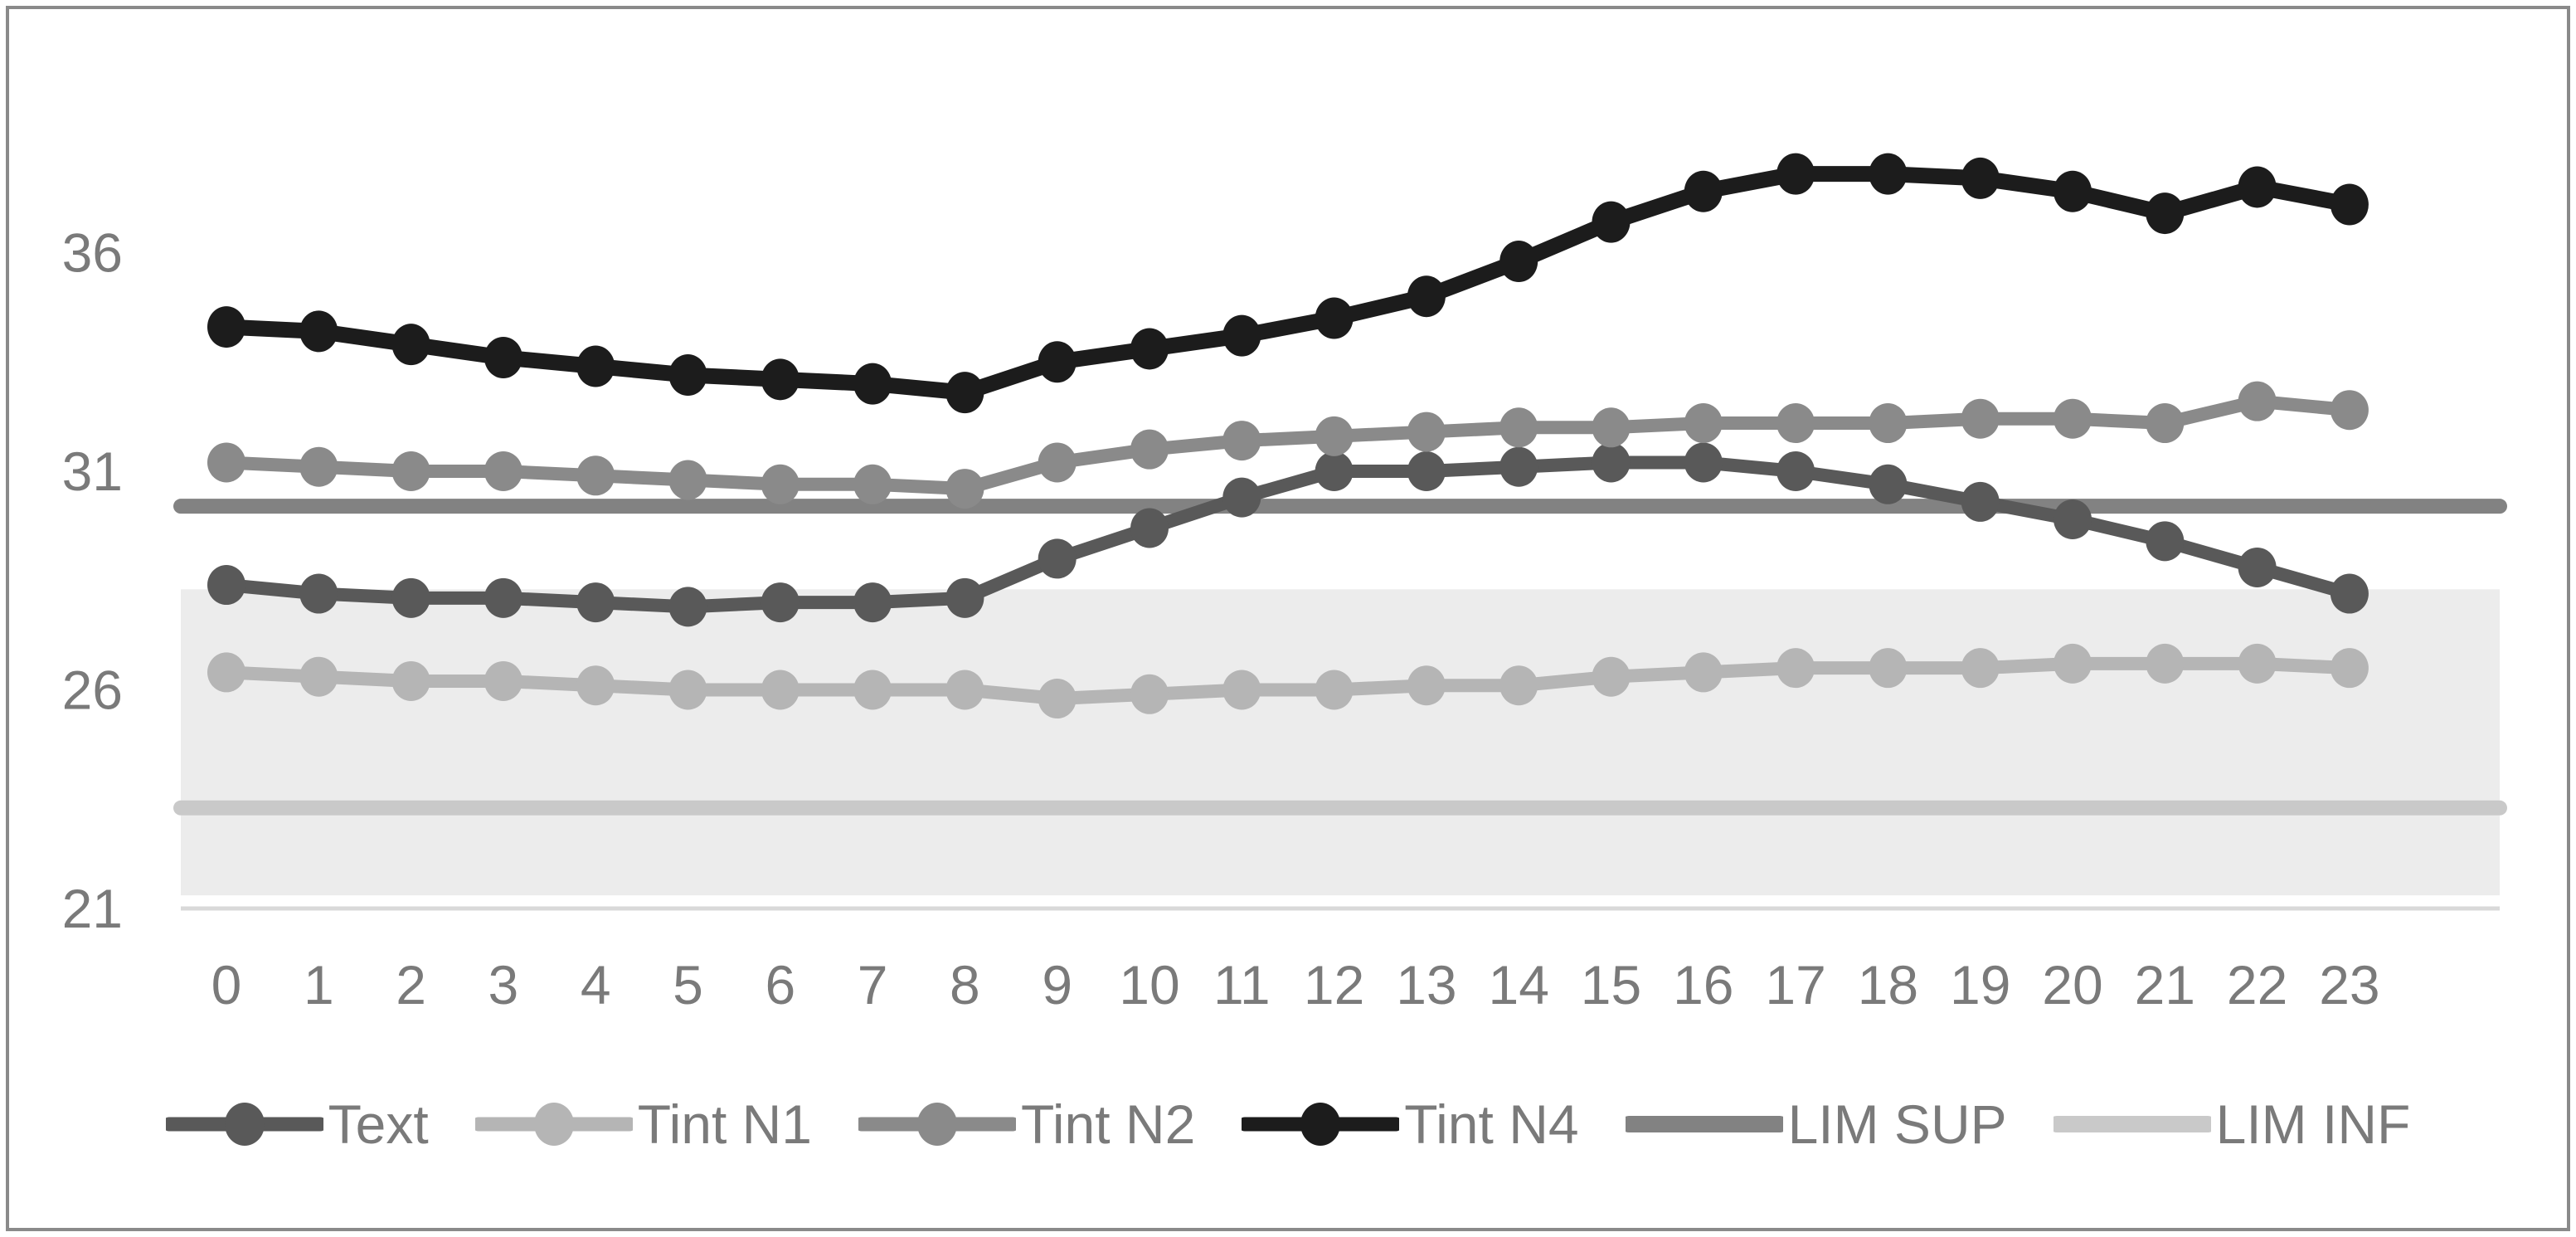 The height and width of the screenshot is (1237, 2576). I want to click on legend: Text Tint N1 Tint N2 Tint N4 LIM SUP LIM INF, so click(1288, 1124).